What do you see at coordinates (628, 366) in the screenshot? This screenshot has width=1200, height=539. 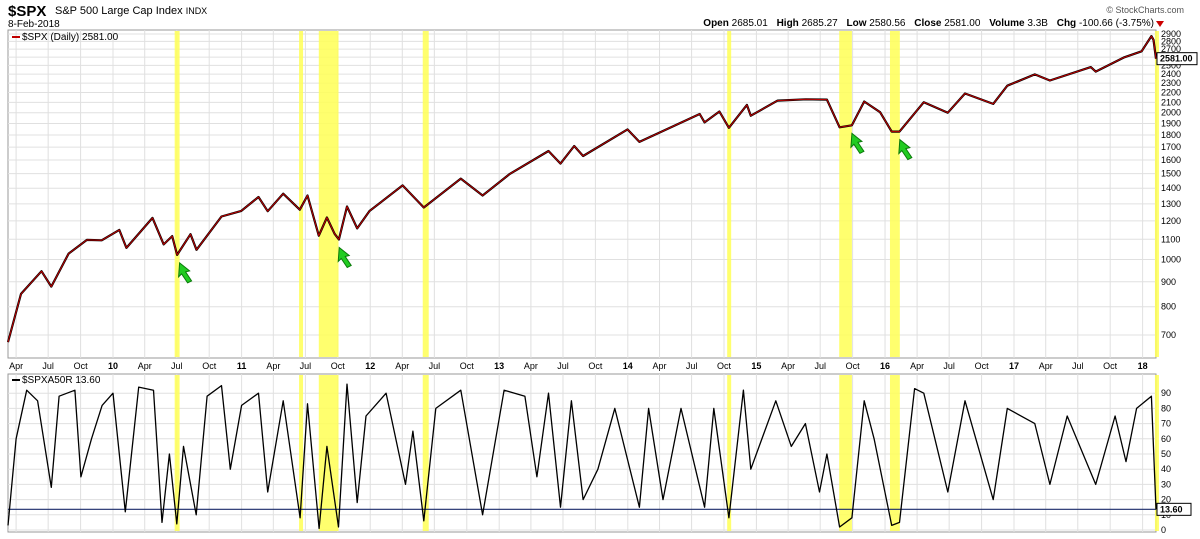 I see `x-tick-year: 14` at bounding box center [628, 366].